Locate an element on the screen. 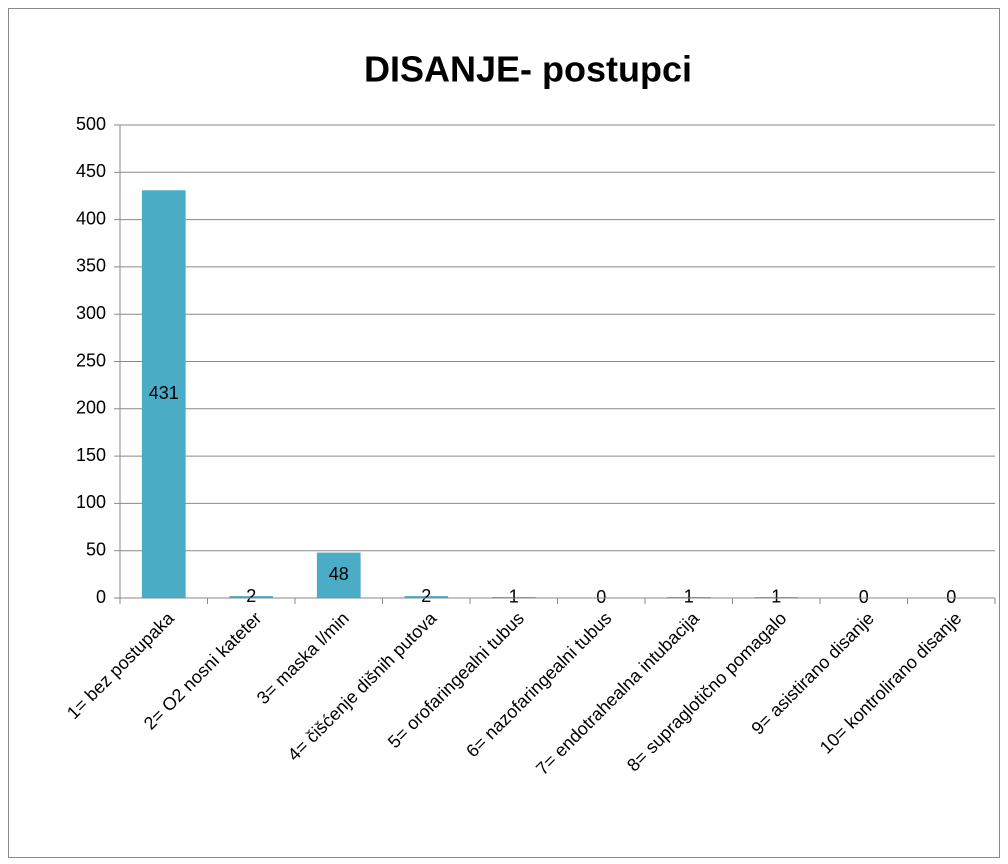 The height and width of the screenshot is (864, 1008). y-tick-label: 400 is located at coordinates (91, 218).